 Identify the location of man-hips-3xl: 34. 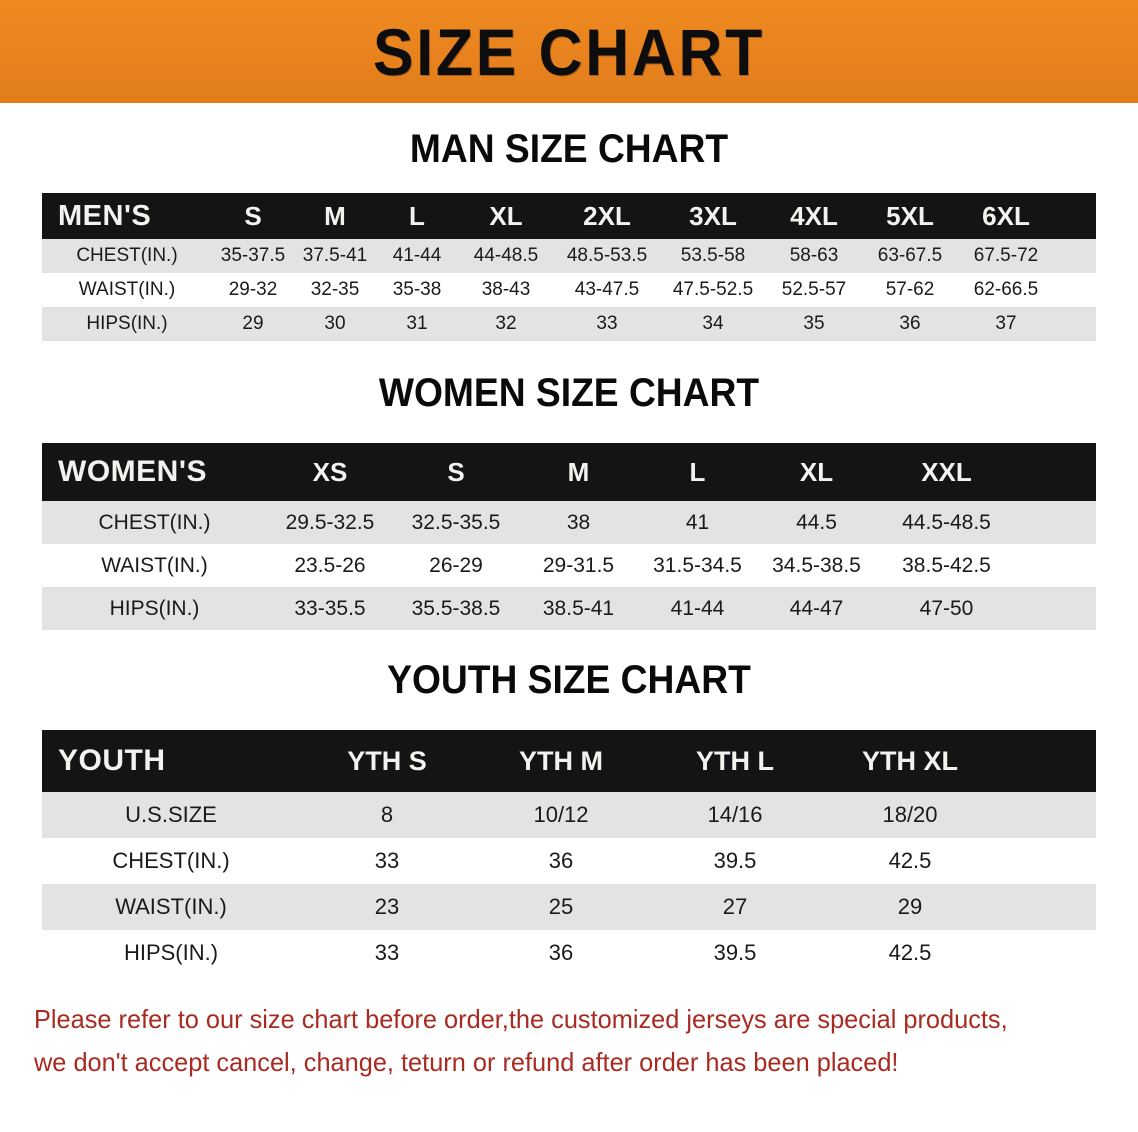
(713, 323).